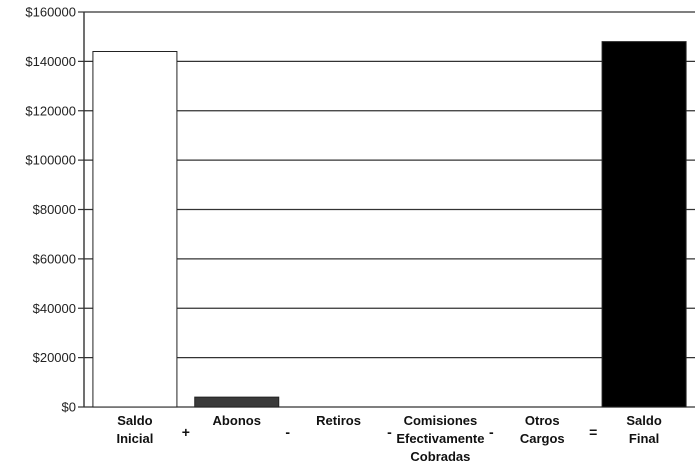 The image size is (695, 476). I want to click on operators: + - - - =, so click(390, 432).